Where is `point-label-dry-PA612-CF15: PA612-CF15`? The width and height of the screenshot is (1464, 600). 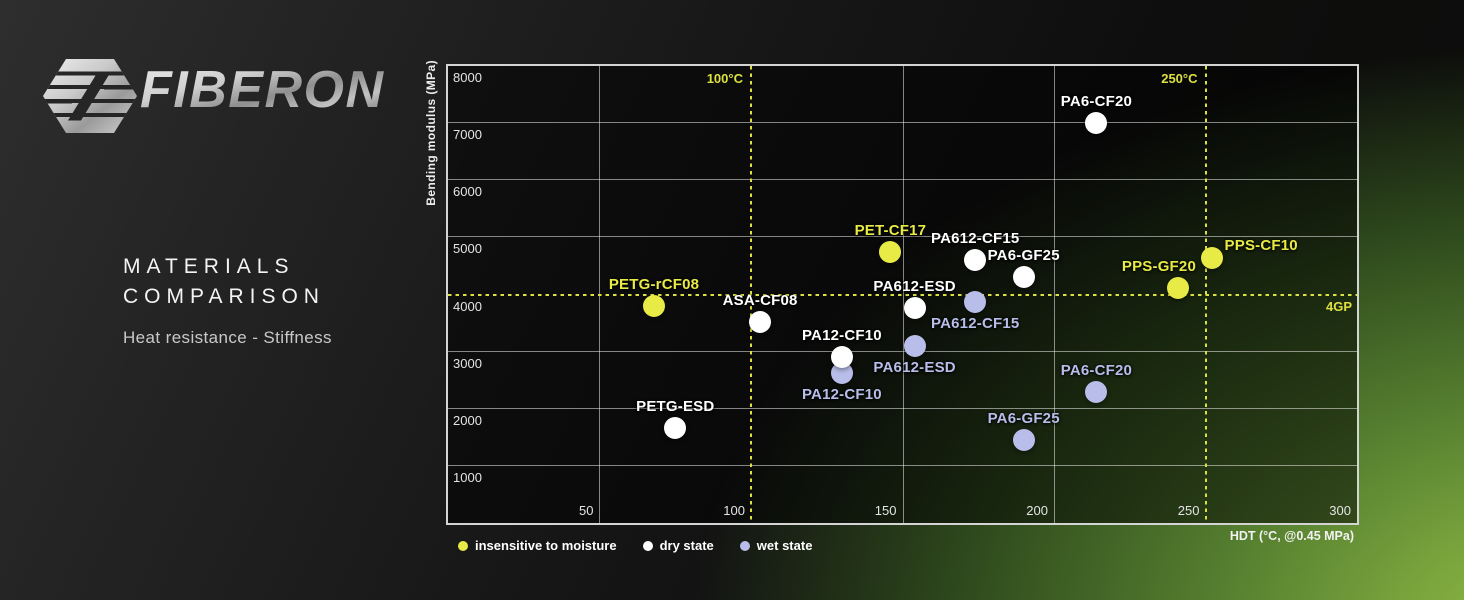
point-label-dry-PA612-CF15: PA612-CF15 is located at coordinates (975, 239).